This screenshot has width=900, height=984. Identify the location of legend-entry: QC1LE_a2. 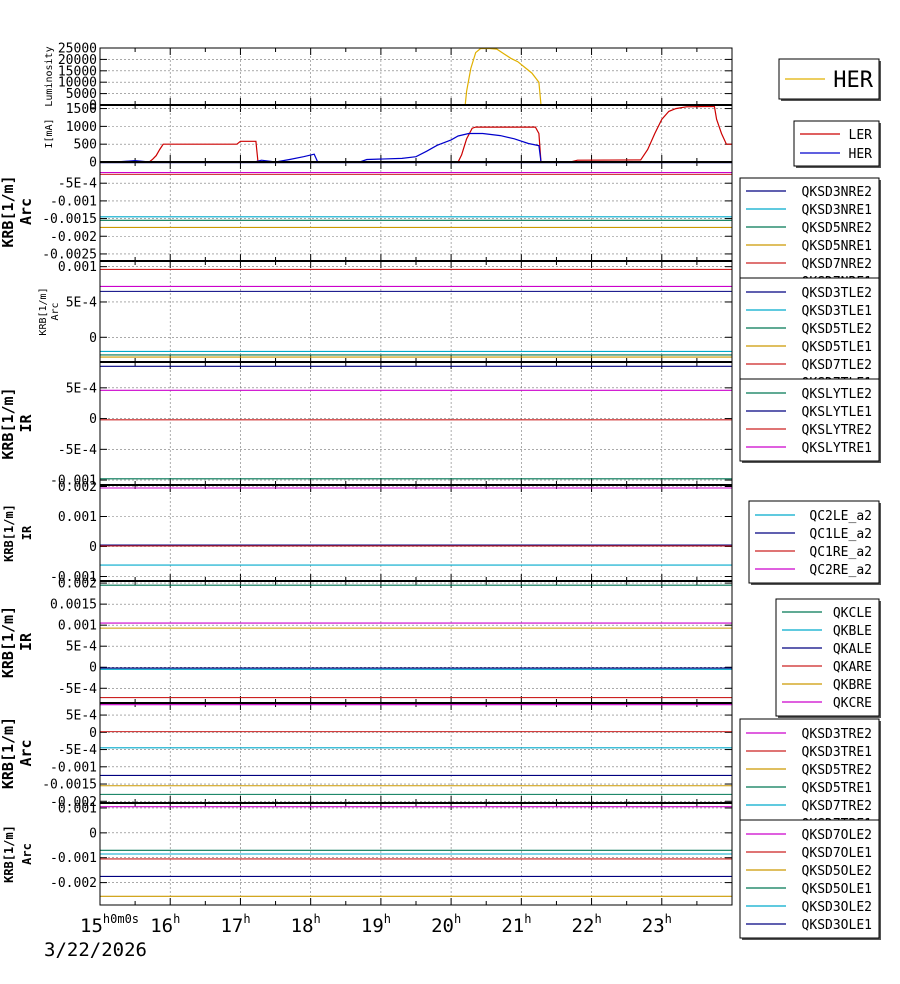
(840, 534).